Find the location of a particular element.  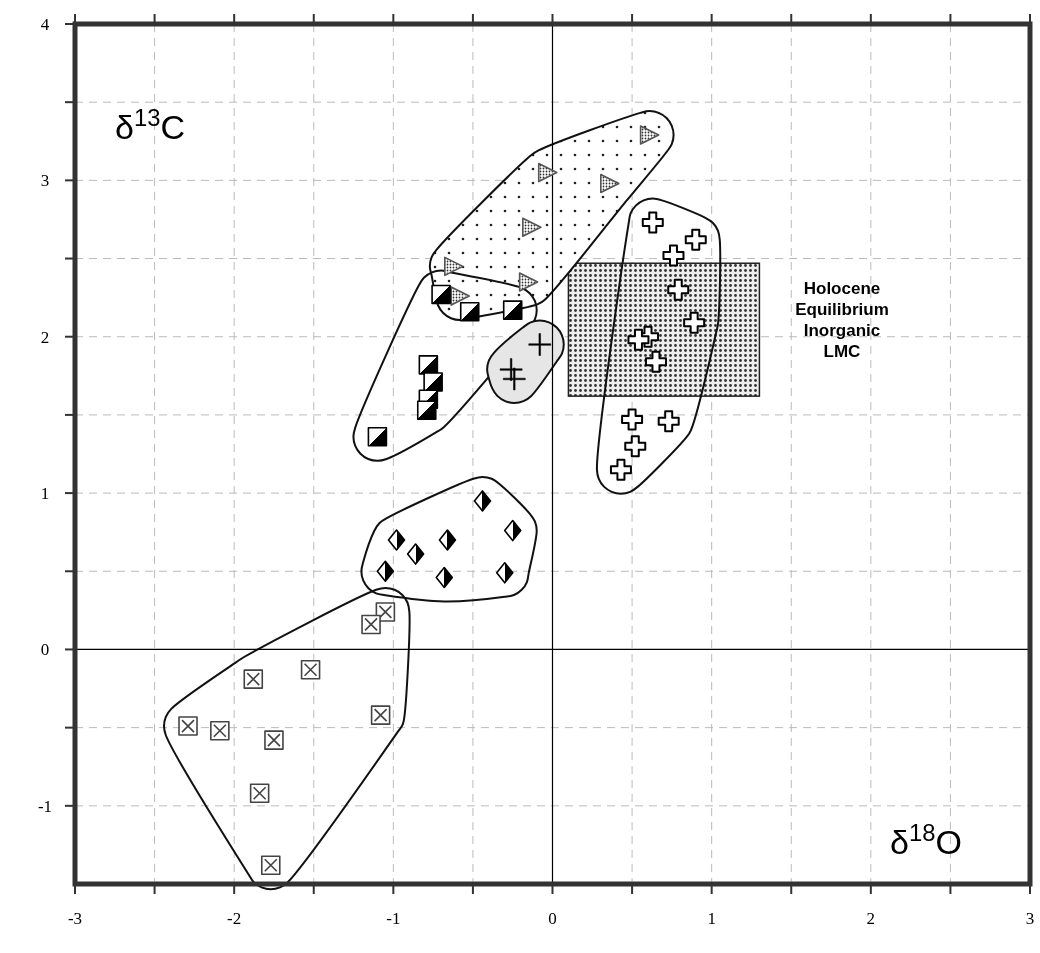

y-tick-label: 1 is located at coordinates (45, 494).